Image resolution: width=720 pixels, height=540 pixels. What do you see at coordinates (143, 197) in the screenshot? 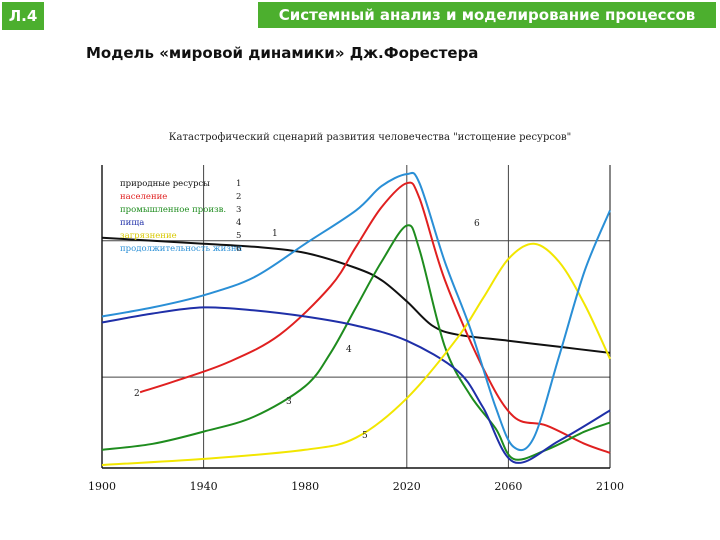
I see `legend-entry: население` at bounding box center [143, 197].